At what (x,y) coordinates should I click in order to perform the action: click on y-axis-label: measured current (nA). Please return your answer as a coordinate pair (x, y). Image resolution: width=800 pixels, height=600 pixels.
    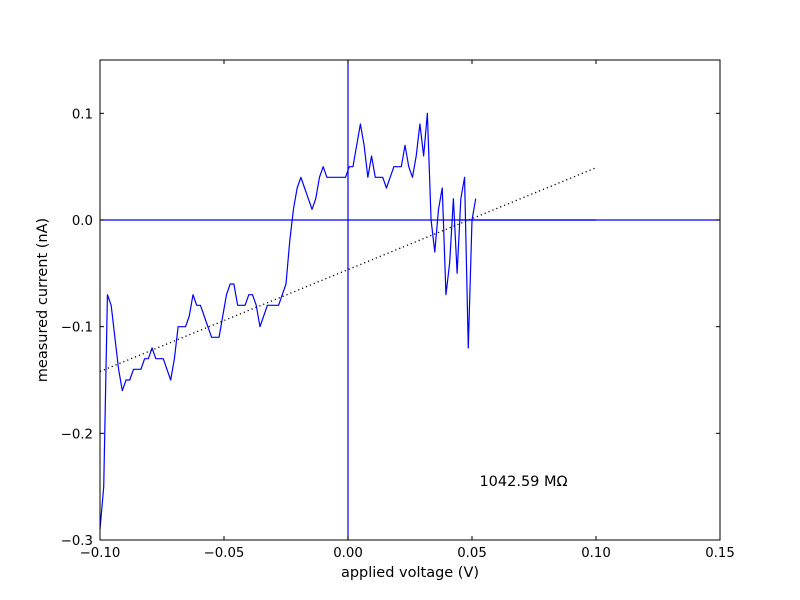
    Looking at the image, I should click on (43, 300).